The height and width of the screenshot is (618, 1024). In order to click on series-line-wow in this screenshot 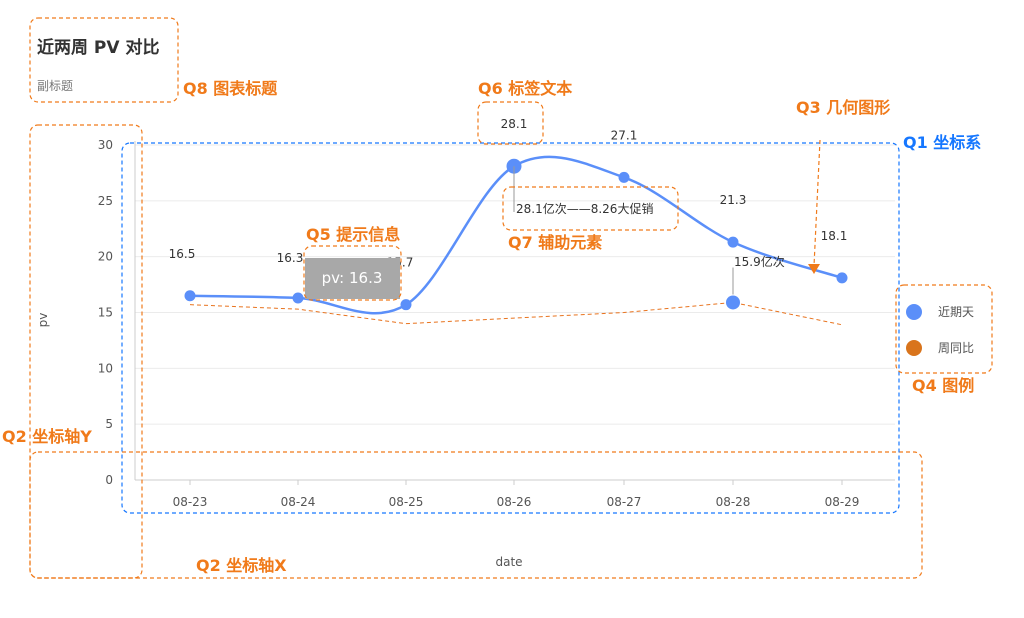, I will do `click(516, 313)`.